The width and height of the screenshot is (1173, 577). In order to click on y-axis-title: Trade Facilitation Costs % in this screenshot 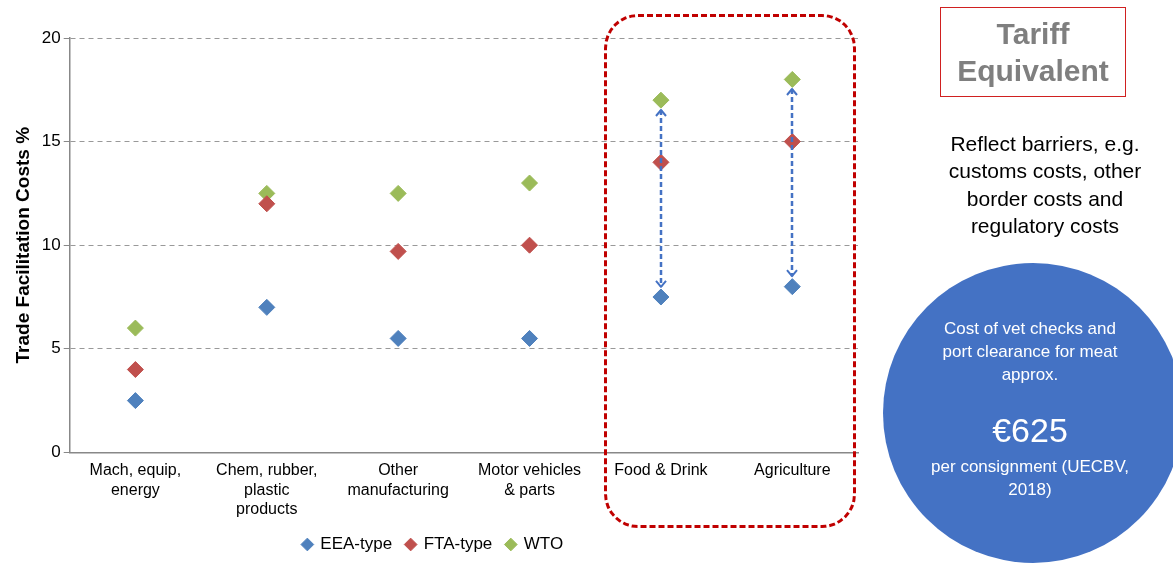, I will do `click(22, 245)`.